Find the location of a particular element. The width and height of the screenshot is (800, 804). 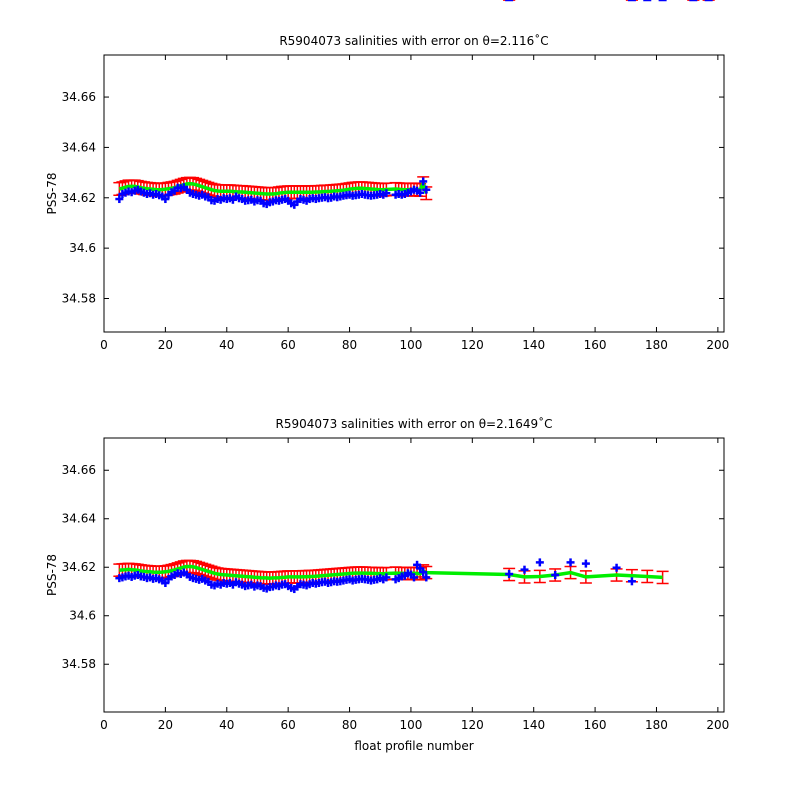

fit-line is located at coordinates (273, 188).